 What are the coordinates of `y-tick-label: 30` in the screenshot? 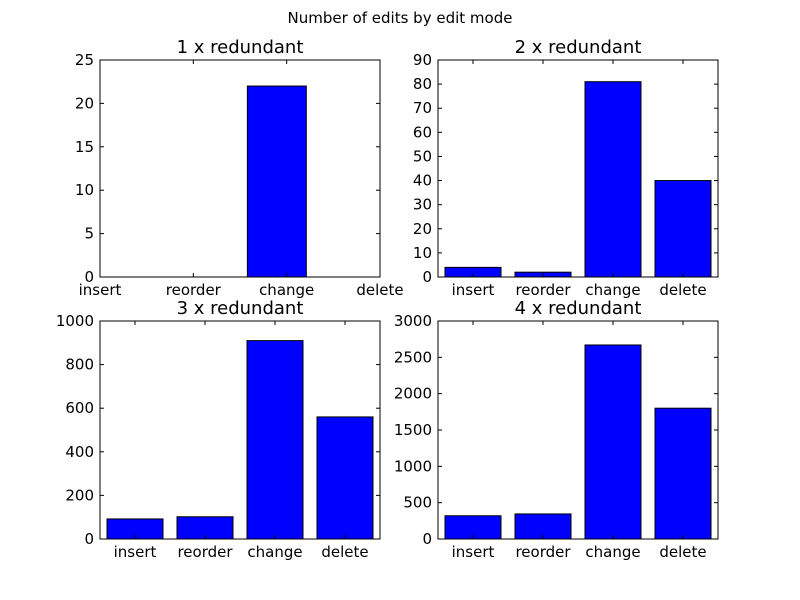 It's located at (422, 205).